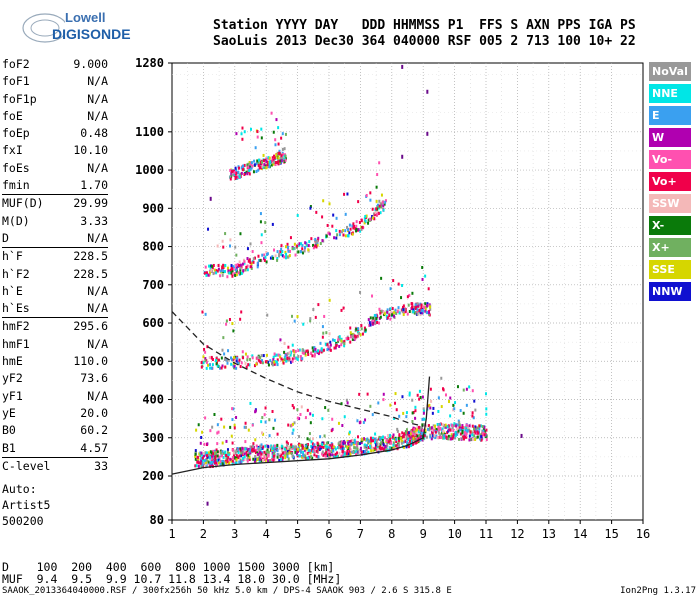  I want to click on param-row: B0 60.2, so click(55, 430).